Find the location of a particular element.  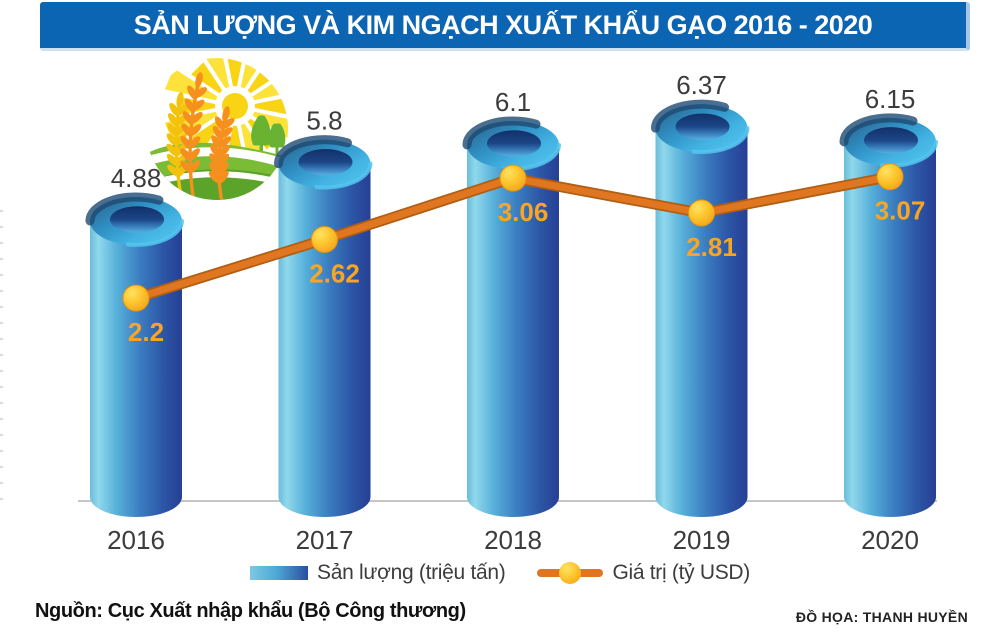

year-label: 2017 is located at coordinates (325, 540).